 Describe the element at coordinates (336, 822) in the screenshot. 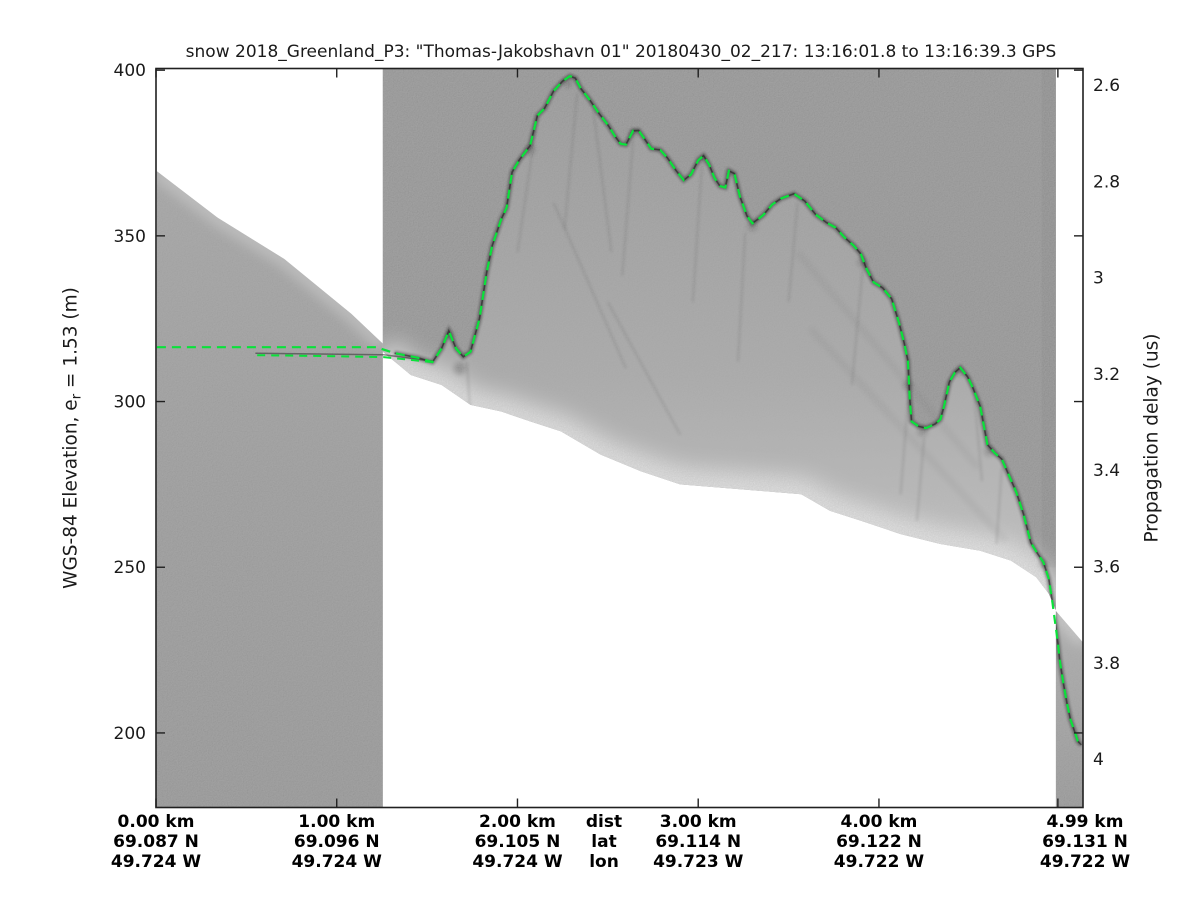

I see `x-tick-label-km: 1.00 km` at that location.